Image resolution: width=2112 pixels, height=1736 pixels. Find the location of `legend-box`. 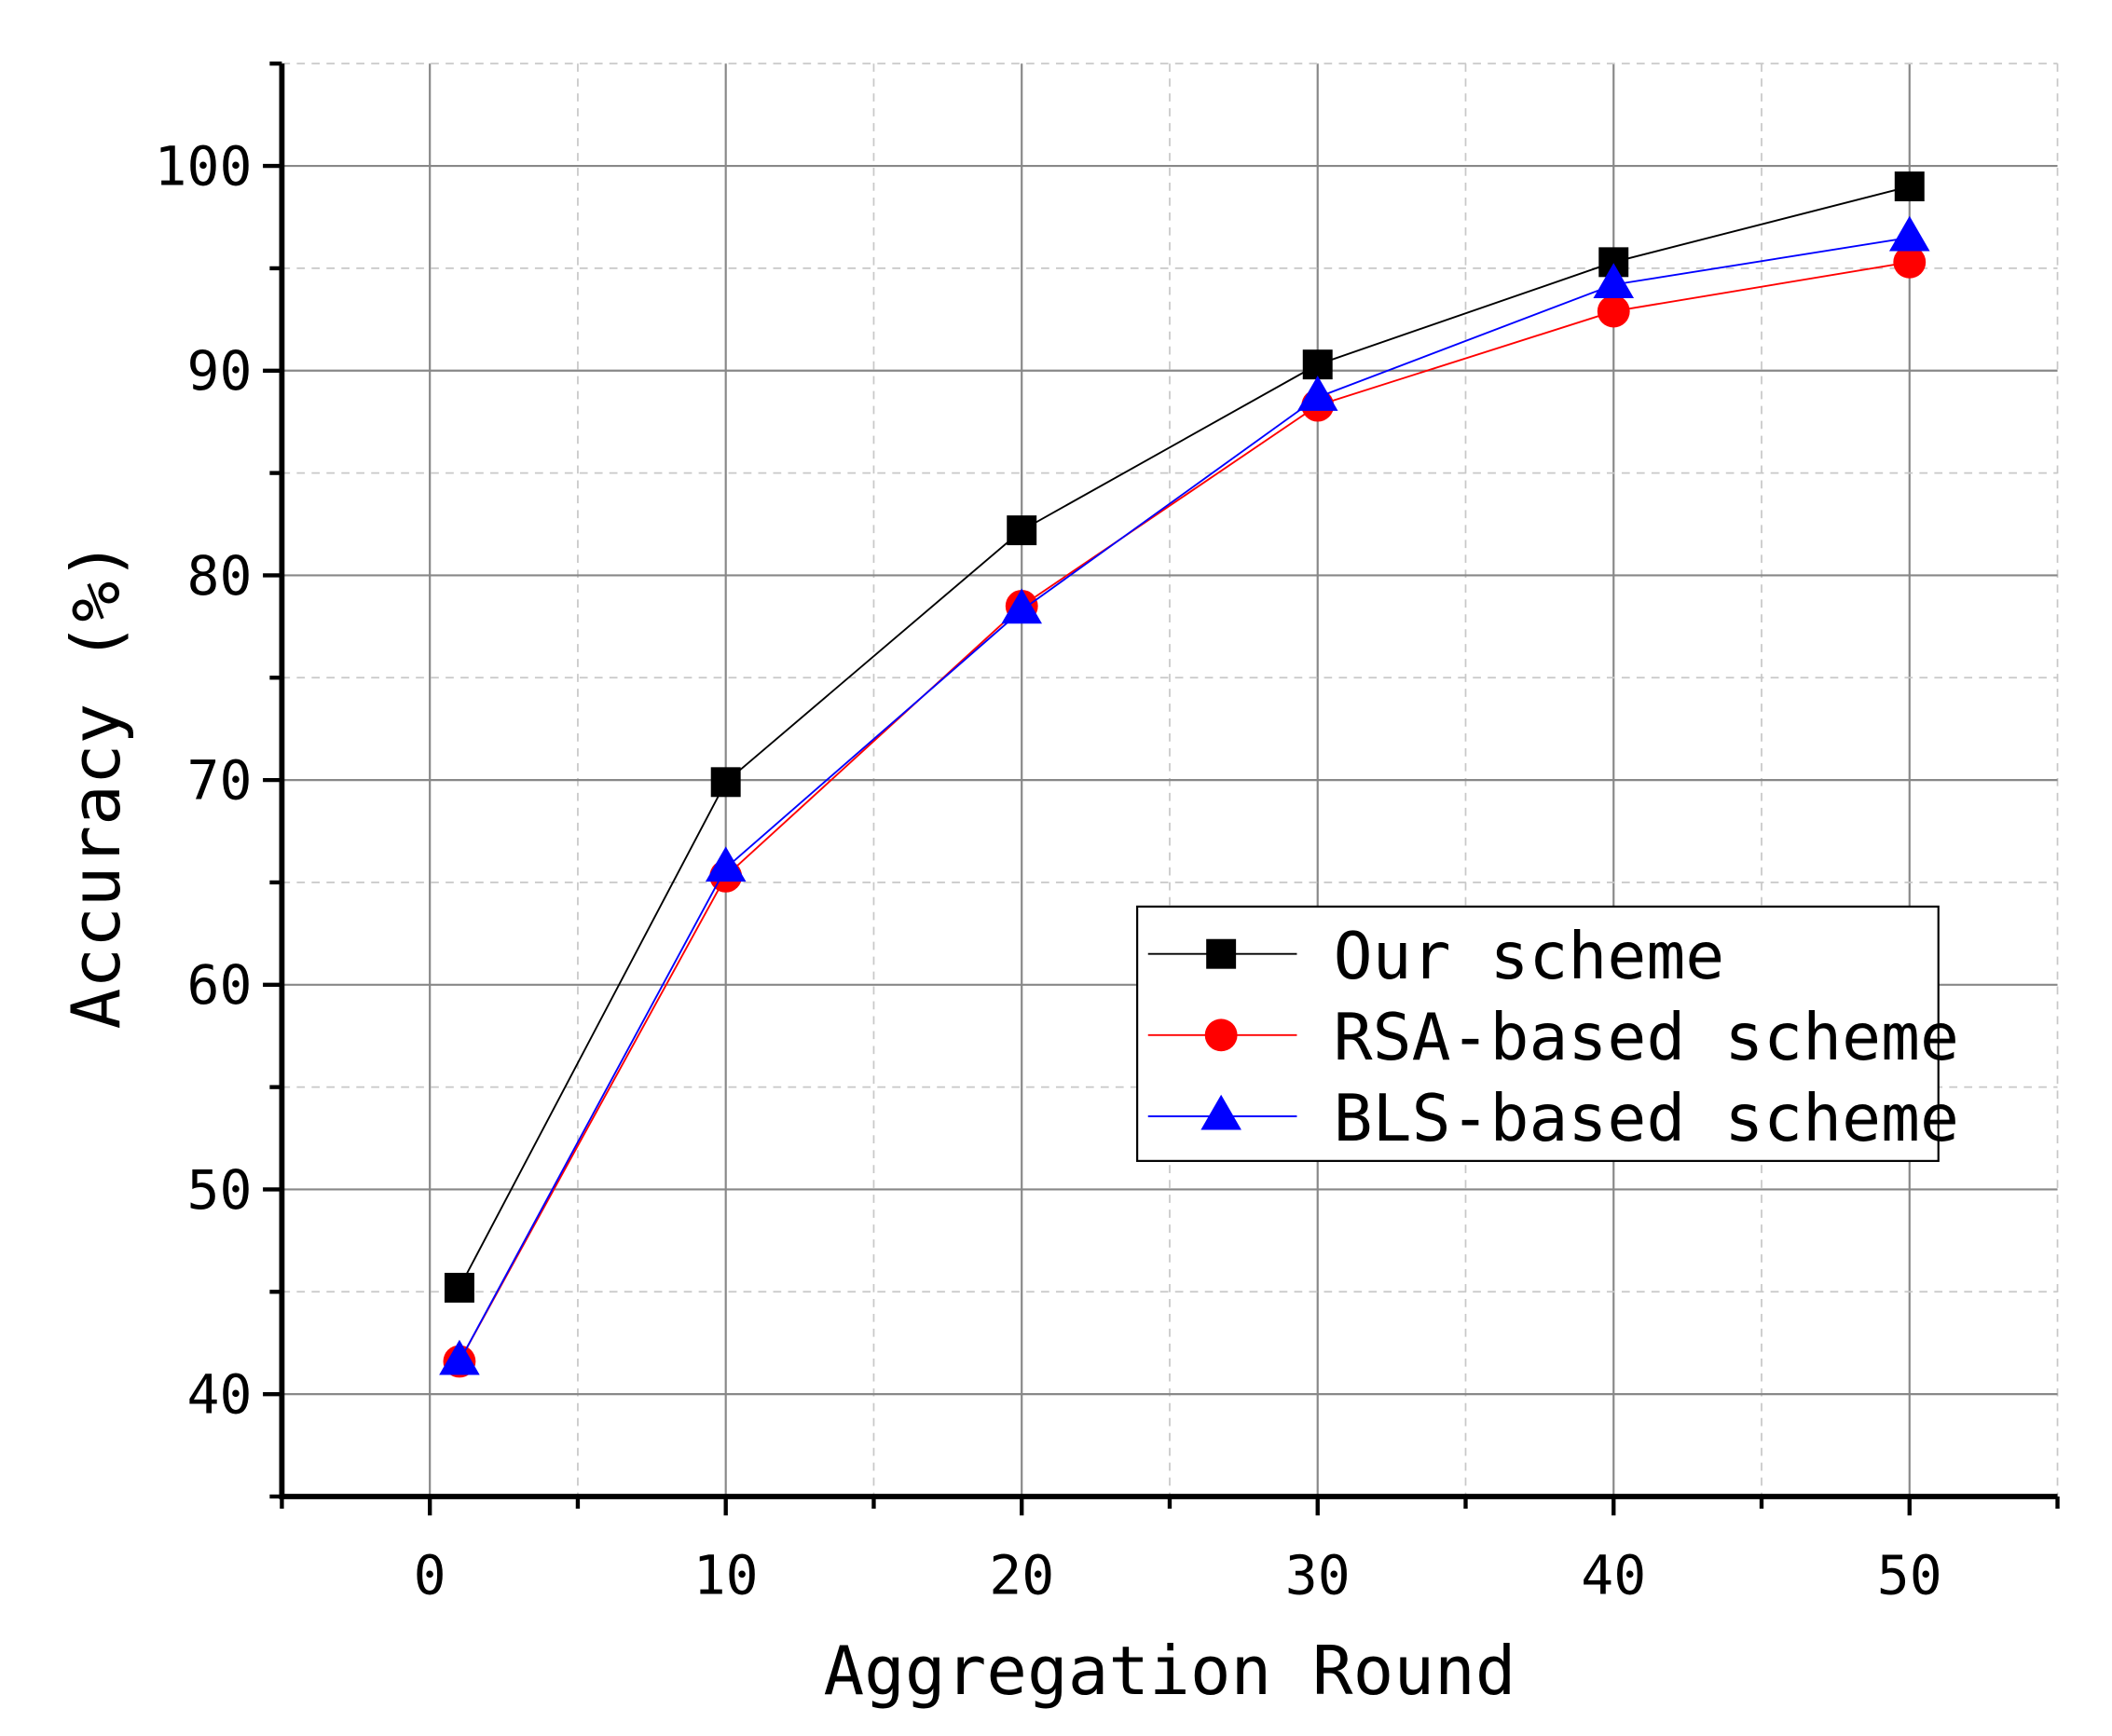

legend-box is located at coordinates (1538, 1033).